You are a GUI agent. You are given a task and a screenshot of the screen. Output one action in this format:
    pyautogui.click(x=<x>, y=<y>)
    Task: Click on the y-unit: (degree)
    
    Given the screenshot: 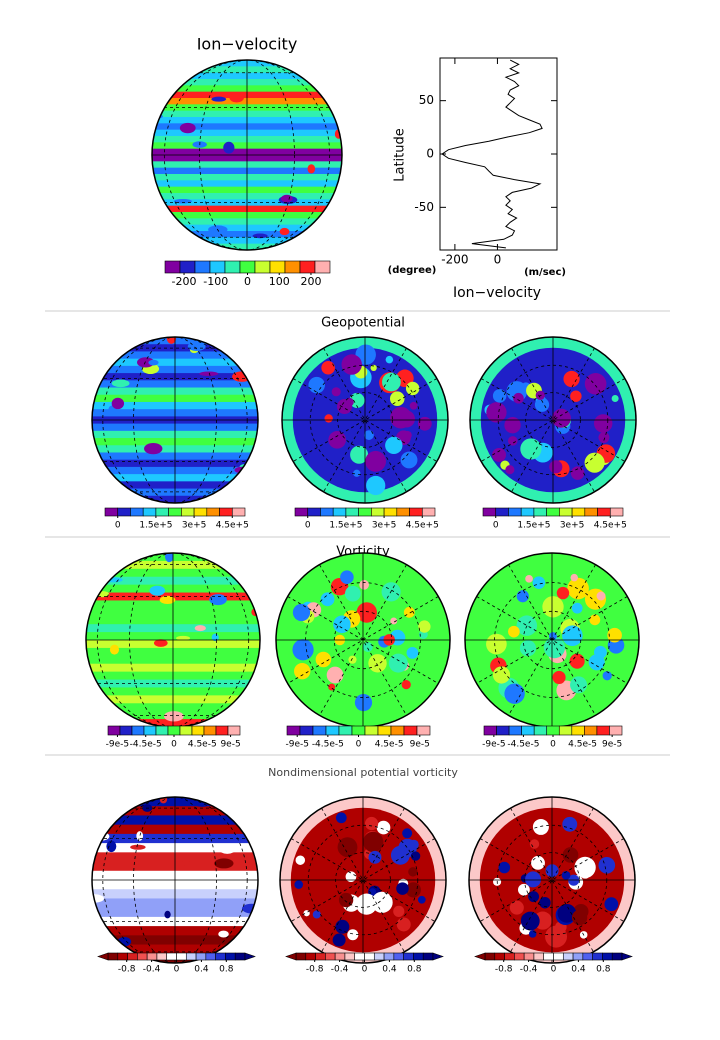 What is the action you would take?
    pyautogui.click(x=412, y=270)
    